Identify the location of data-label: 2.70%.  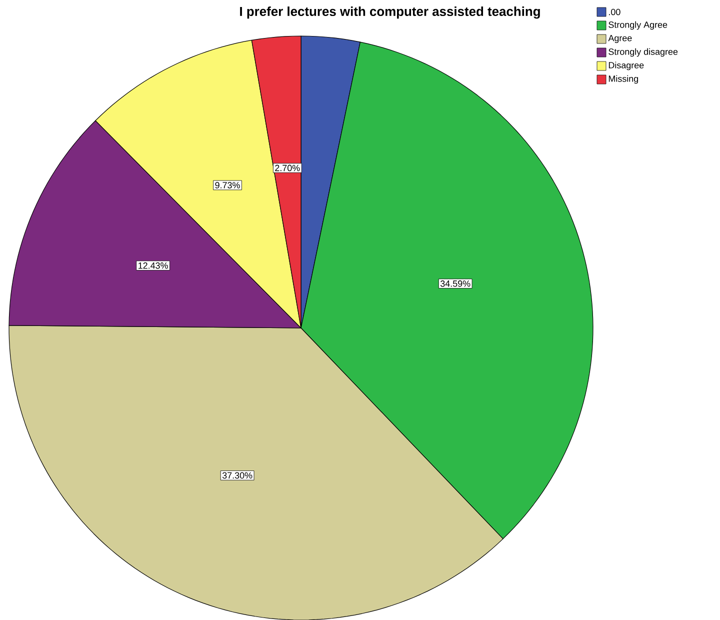
(287, 168).